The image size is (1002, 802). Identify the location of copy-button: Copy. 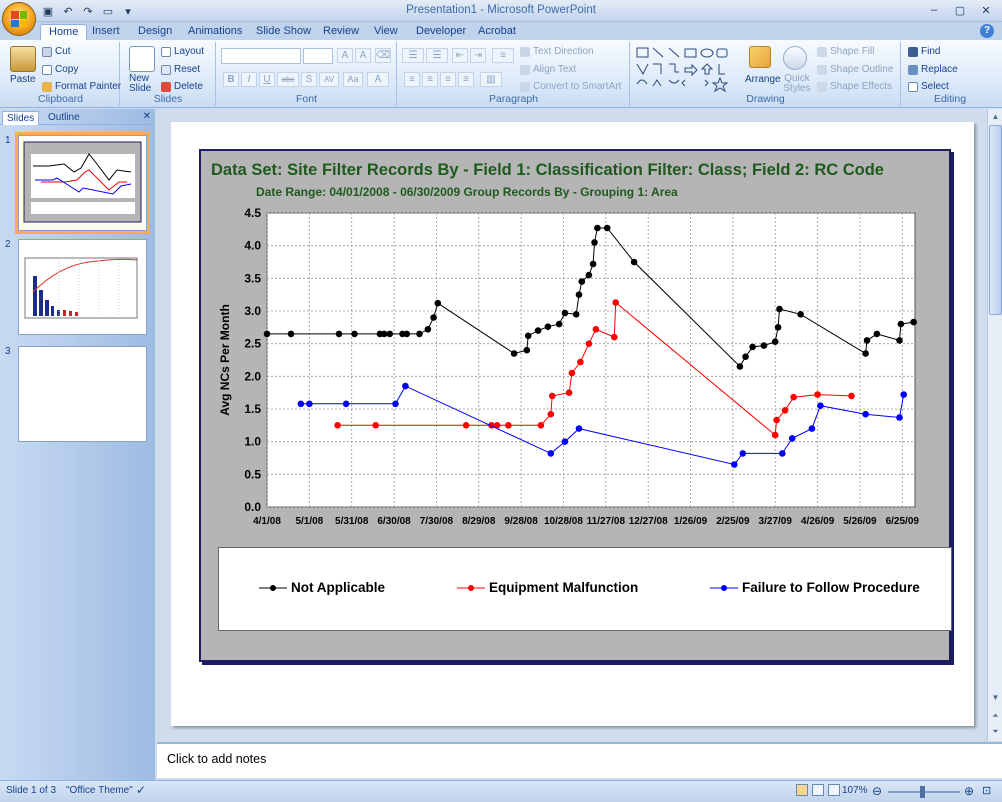
(60, 69).